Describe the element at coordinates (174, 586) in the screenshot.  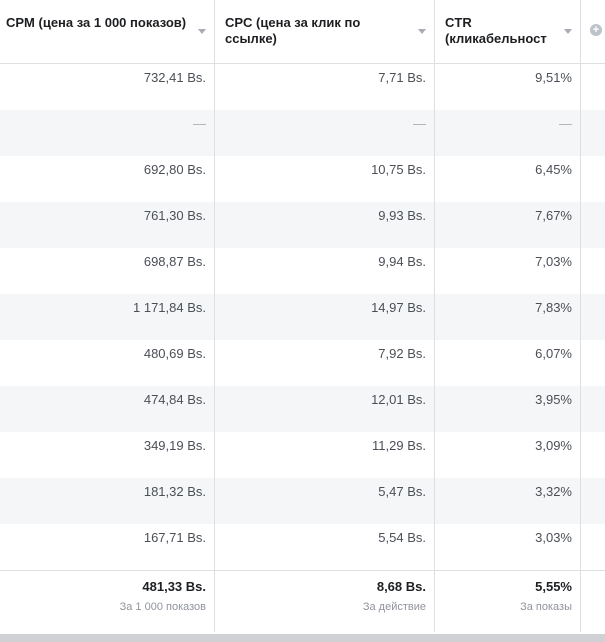
I see `summary-cpm-value: 481,33 Bs.` at that location.